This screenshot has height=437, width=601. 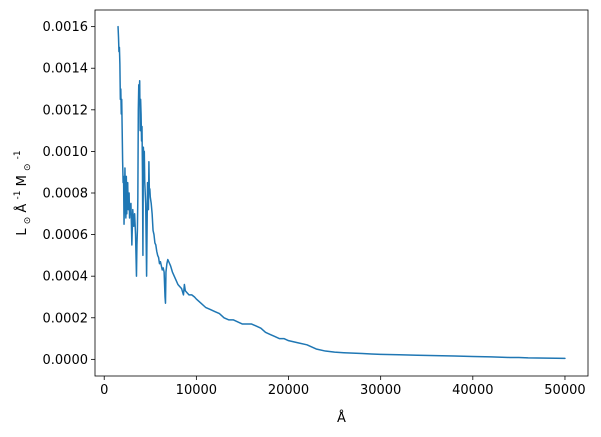 I want to click on y-axis-label-sub1: ⊙, so click(x=28, y=221).